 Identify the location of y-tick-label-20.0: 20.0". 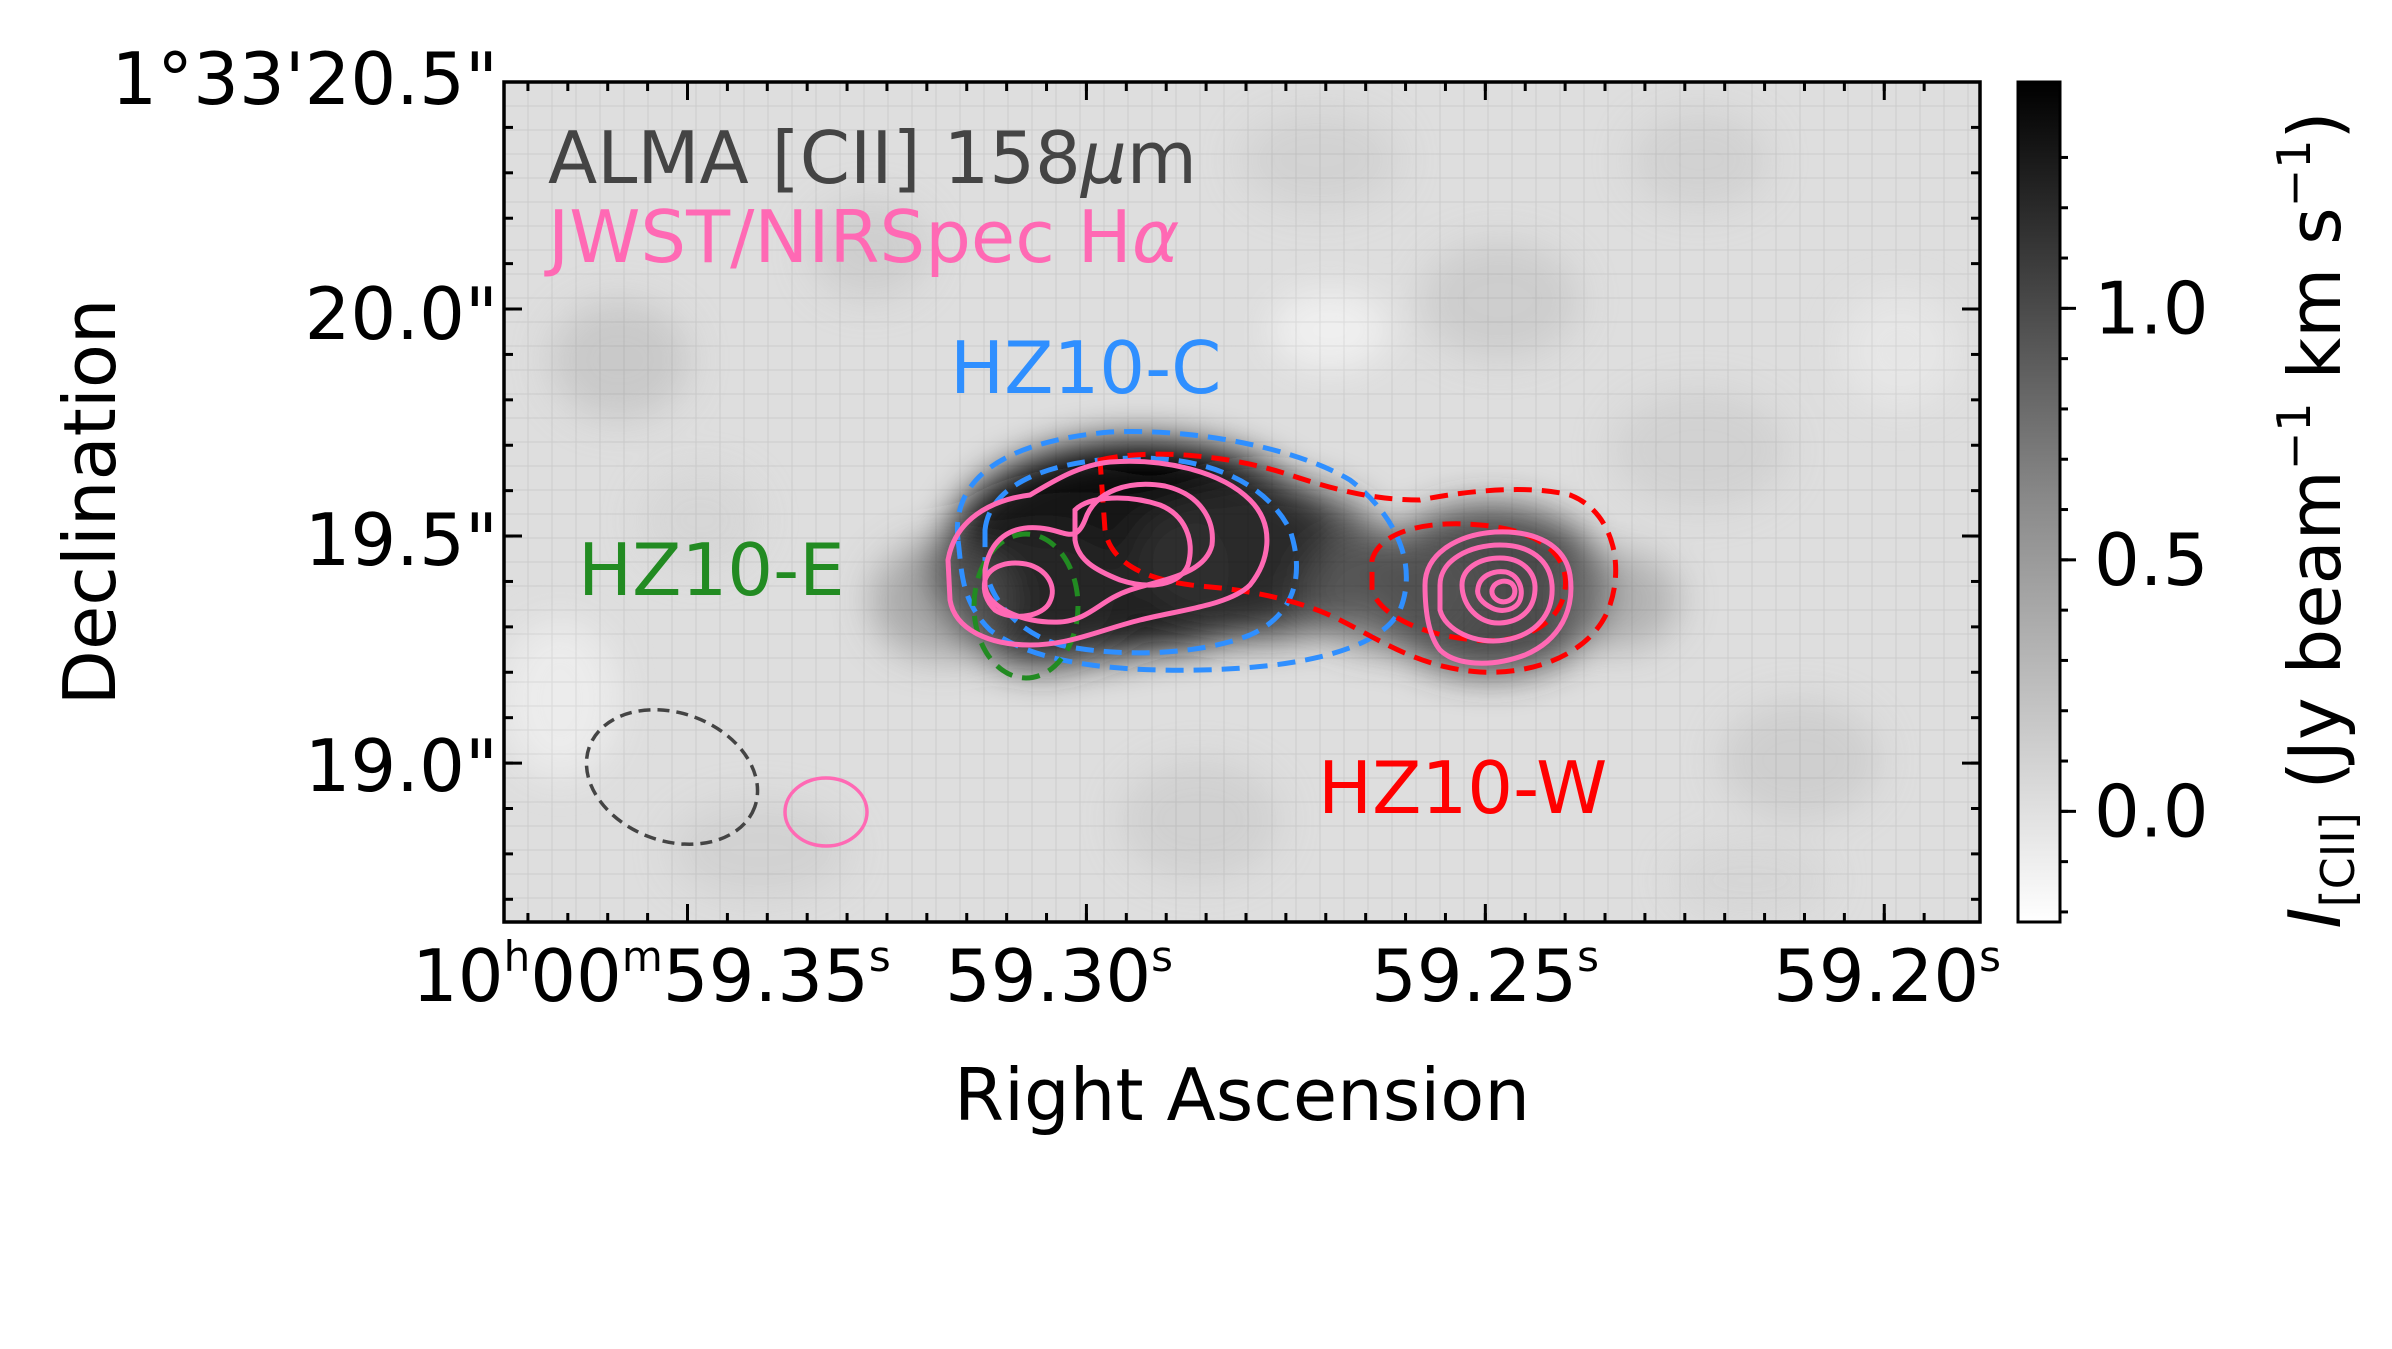
(401, 314).